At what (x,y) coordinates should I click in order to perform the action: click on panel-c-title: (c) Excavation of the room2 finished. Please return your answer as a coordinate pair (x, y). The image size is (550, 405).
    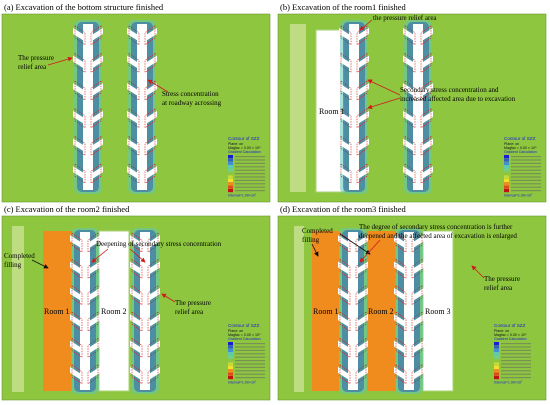
    Looking at the image, I should click on (67, 209).